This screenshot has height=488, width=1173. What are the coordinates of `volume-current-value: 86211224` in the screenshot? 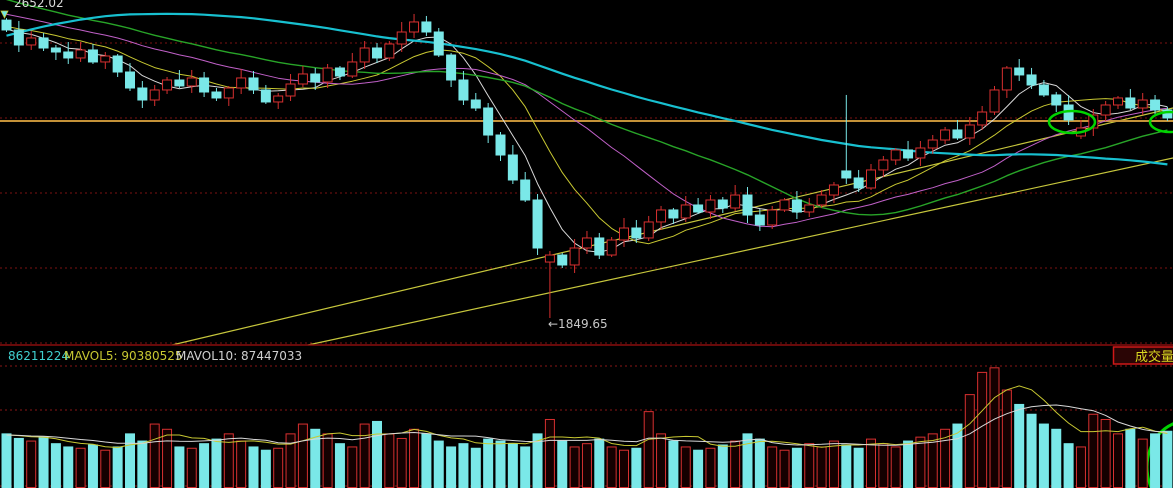 It's located at (38, 356).